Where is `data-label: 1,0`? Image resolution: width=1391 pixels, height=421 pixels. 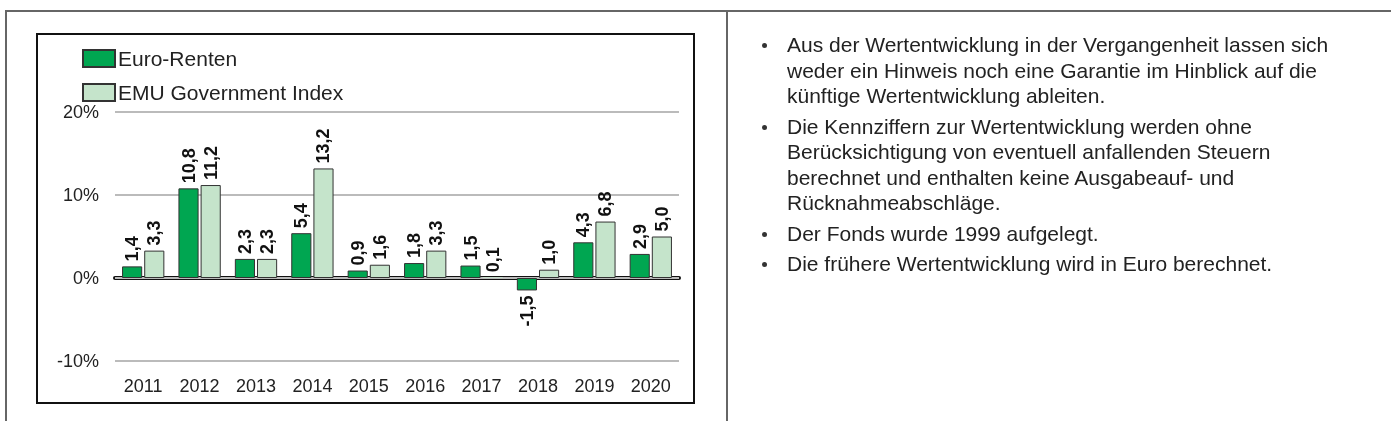
data-label: 1,0 is located at coordinates (549, 252).